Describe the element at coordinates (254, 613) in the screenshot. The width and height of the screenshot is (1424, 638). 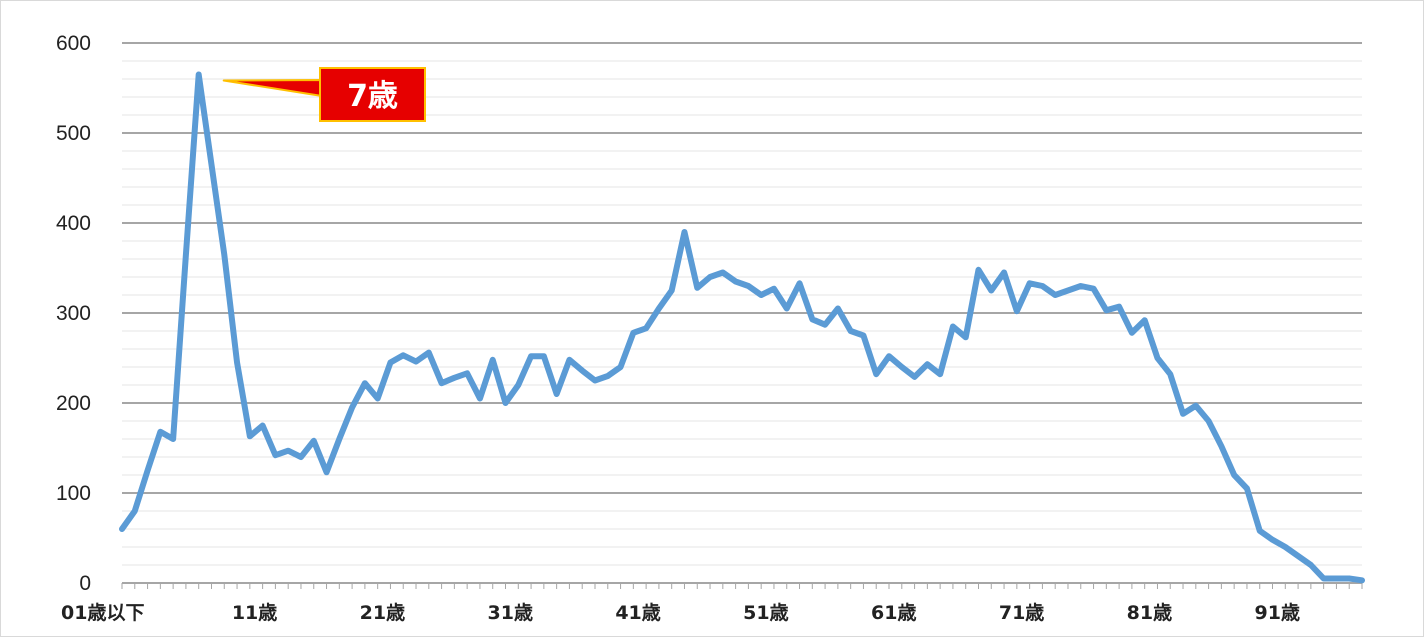
I see `x-tick-label: 11歳` at that location.